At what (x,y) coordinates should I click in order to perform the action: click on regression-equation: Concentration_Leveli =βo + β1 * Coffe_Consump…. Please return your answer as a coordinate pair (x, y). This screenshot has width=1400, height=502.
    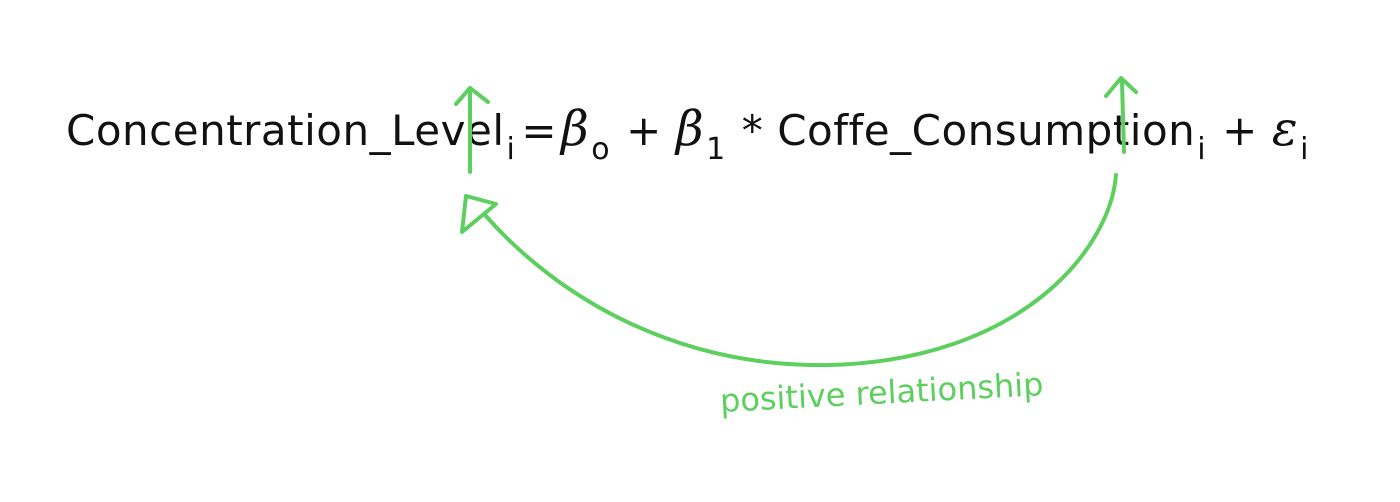
    Looking at the image, I should click on (688, 133).